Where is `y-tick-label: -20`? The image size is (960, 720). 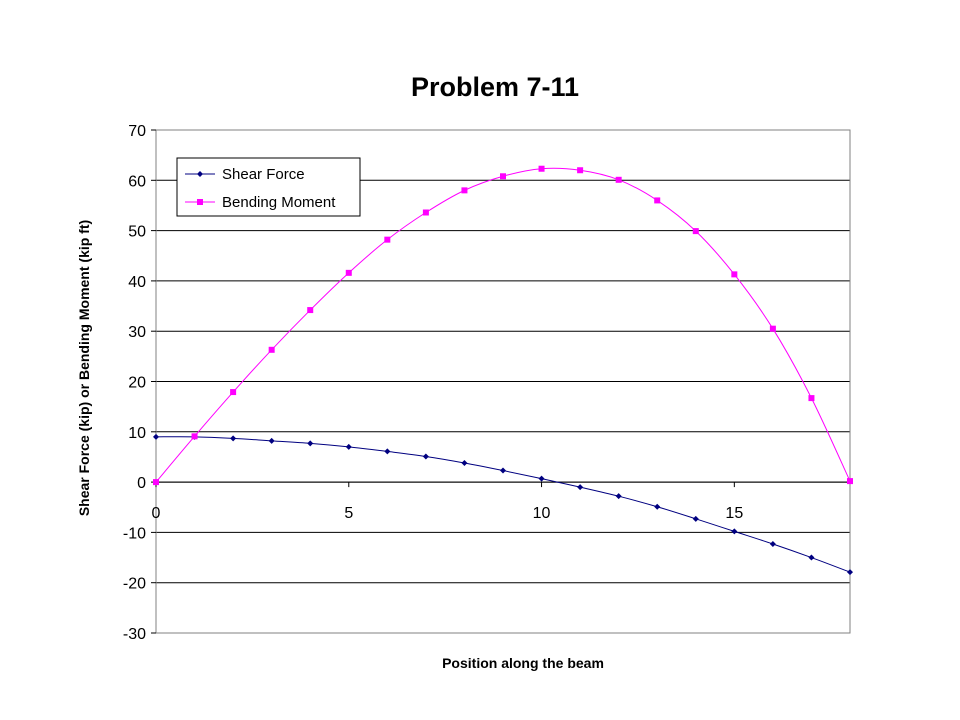
y-tick-label: -20 is located at coordinates (134, 584).